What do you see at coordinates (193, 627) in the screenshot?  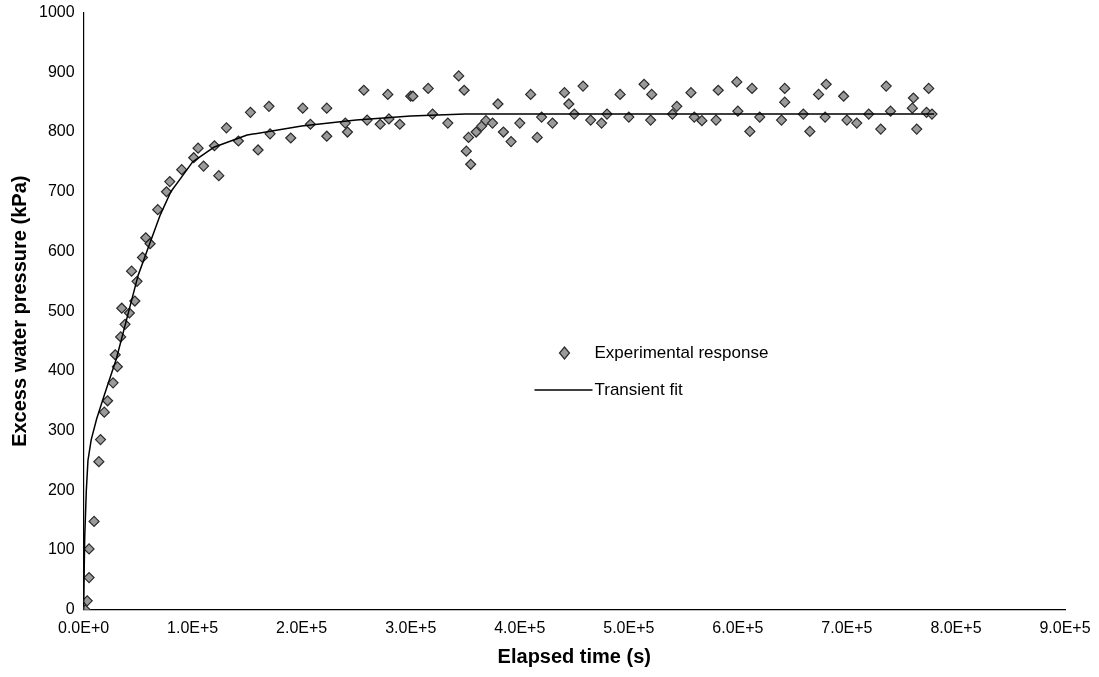 I see `x-tick-label: 1.0E+5` at bounding box center [193, 627].